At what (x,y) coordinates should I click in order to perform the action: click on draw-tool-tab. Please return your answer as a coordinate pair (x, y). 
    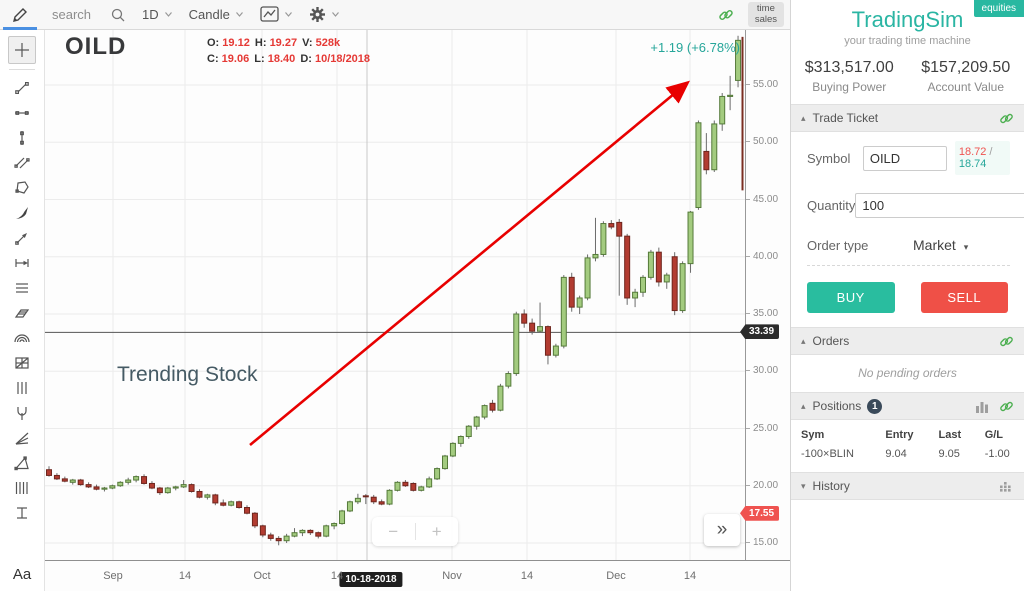
    Looking at the image, I should click on (20, 15).